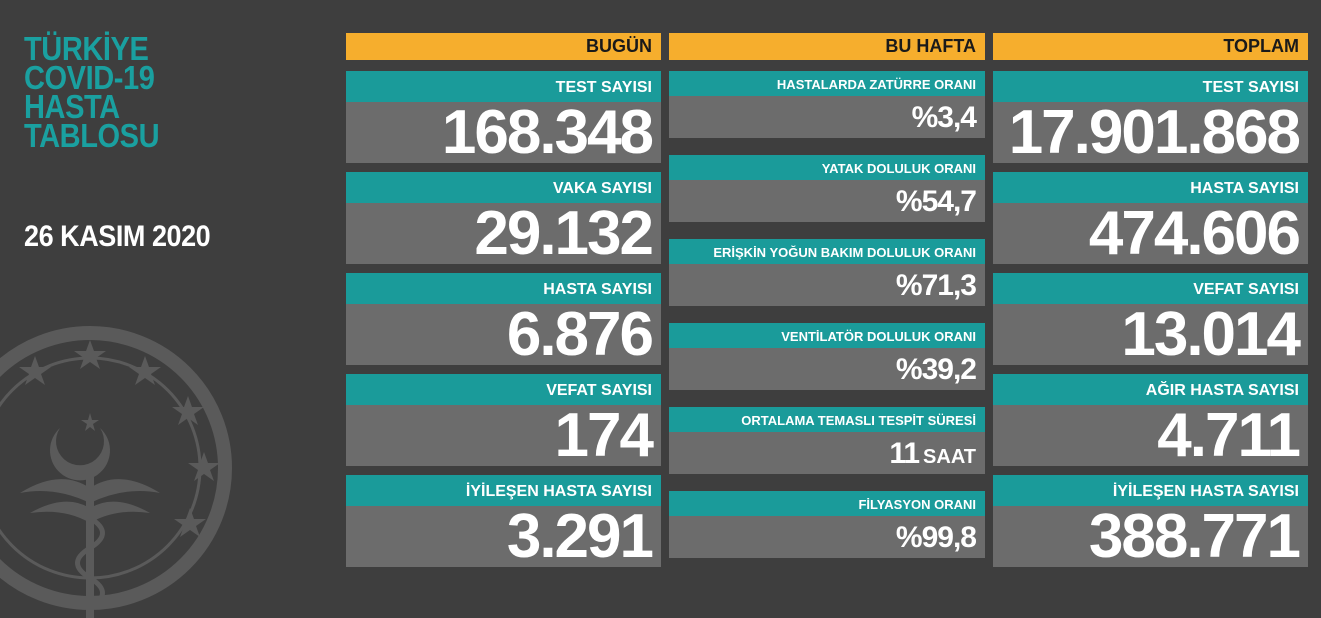 The height and width of the screenshot is (618, 1321). What do you see at coordinates (1150, 46) in the screenshot?
I see `column-header: TOPLAM` at bounding box center [1150, 46].